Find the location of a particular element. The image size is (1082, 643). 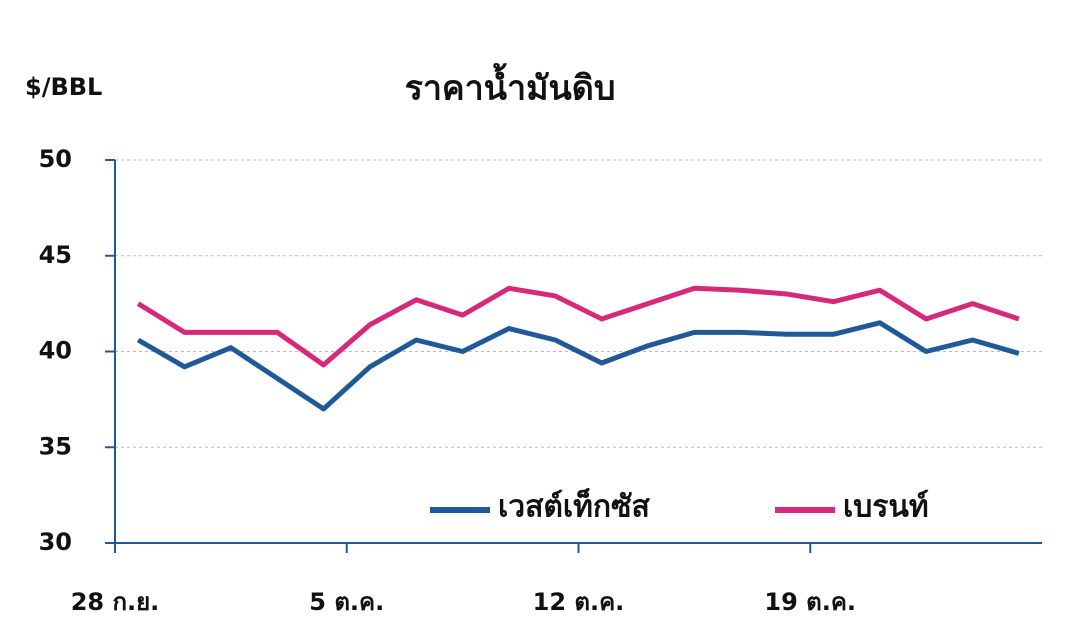

y-tick-label: 40 is located at coordinates (55, 351).